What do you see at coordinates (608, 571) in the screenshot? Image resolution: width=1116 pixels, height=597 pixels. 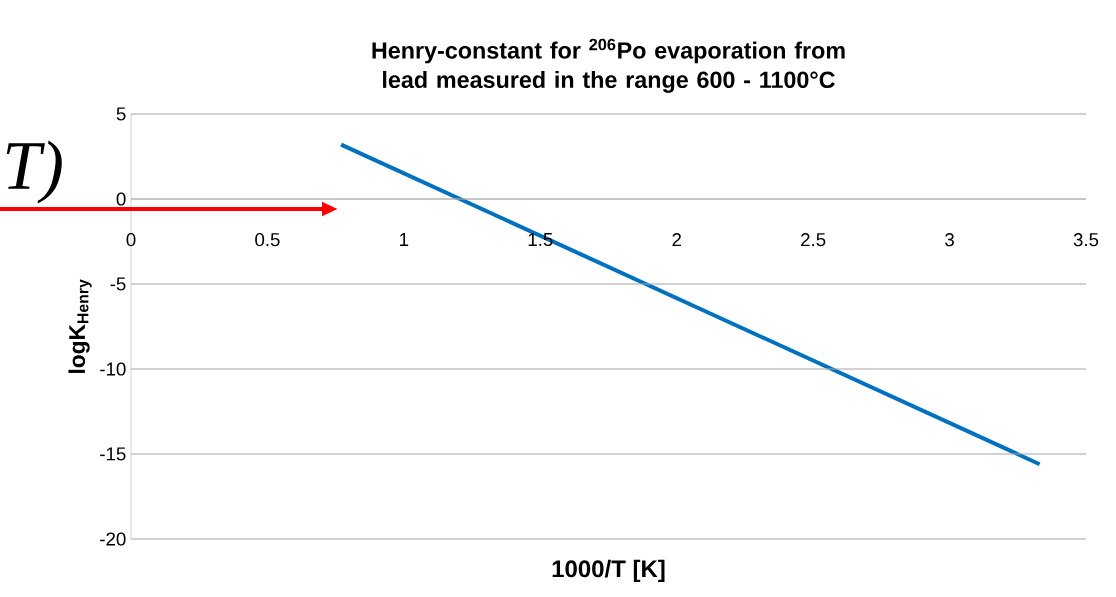 I see `x-axis-title: 1000/T [K]` at bounding box center [608, 571].